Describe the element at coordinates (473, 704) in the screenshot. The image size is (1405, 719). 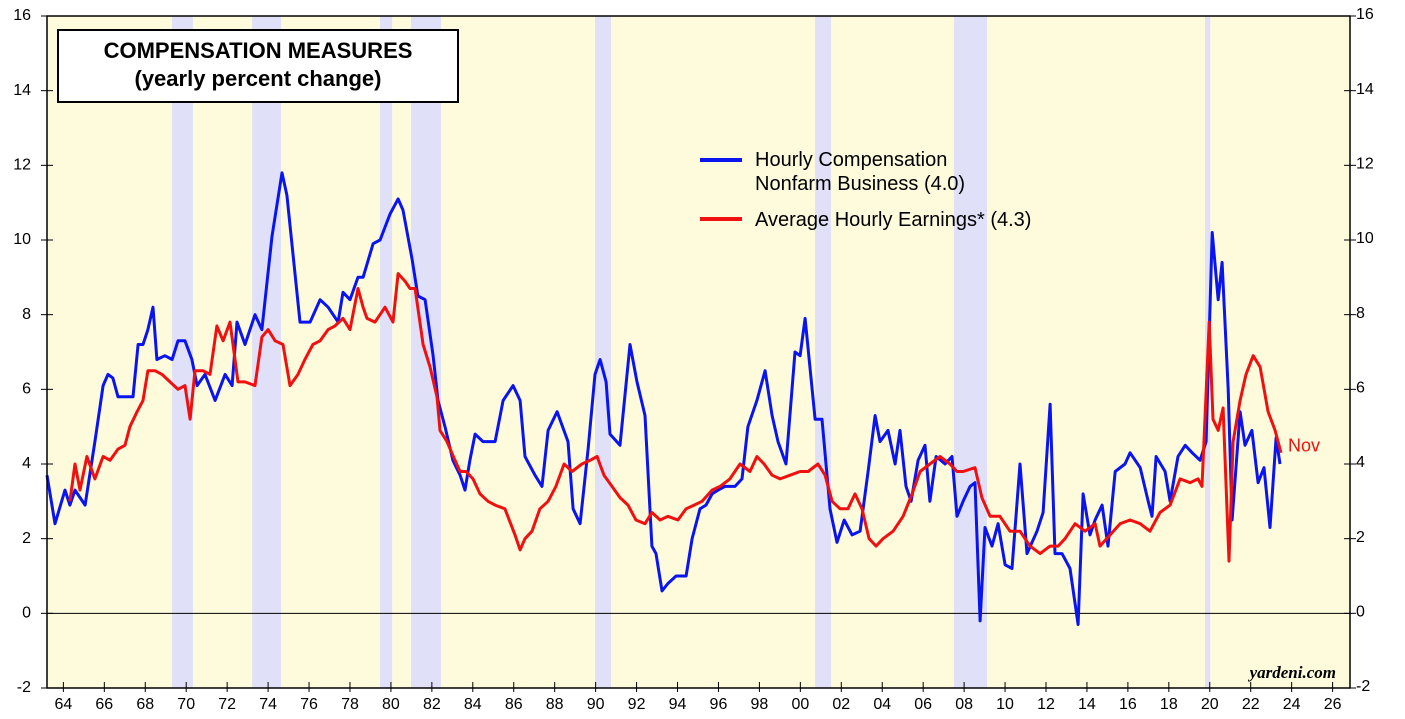
I see `x-tick-label: 84` at that location.